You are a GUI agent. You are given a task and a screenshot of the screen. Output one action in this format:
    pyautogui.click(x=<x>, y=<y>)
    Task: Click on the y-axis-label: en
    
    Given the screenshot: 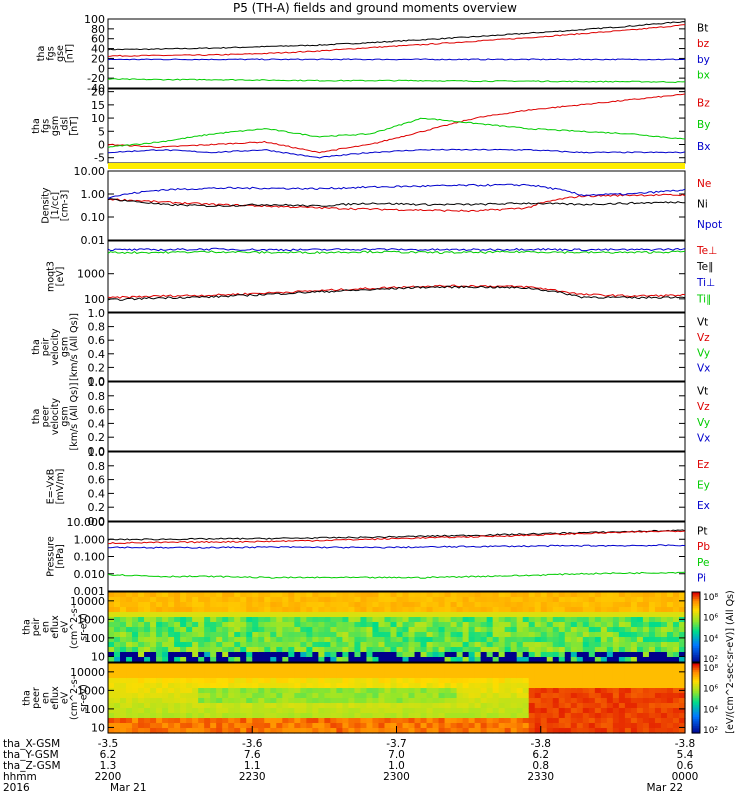 What is the action you would take?
    pyautogui.click(x=46, y=627)
    